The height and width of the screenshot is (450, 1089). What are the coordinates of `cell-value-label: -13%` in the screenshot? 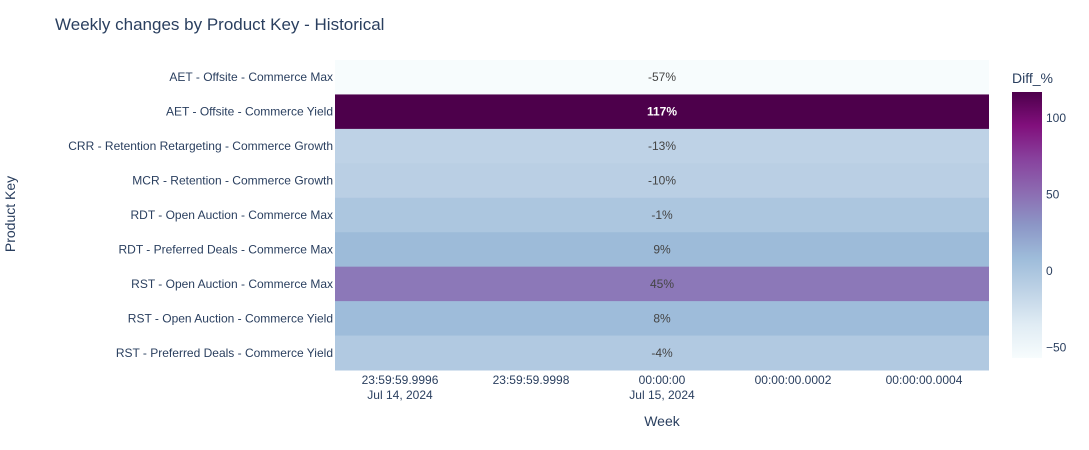 It's located at (662, 146).